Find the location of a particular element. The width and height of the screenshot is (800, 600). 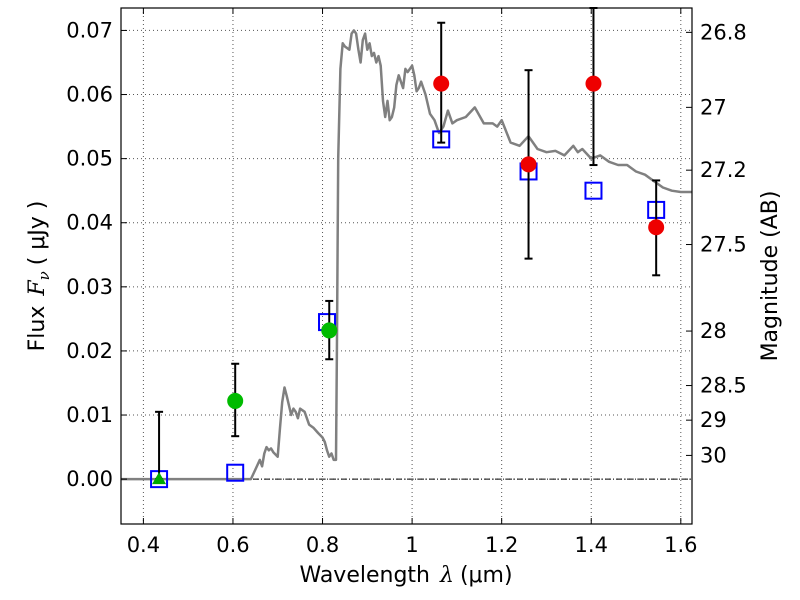

x-tick-label: 1 is located at coordinates (411, 545).